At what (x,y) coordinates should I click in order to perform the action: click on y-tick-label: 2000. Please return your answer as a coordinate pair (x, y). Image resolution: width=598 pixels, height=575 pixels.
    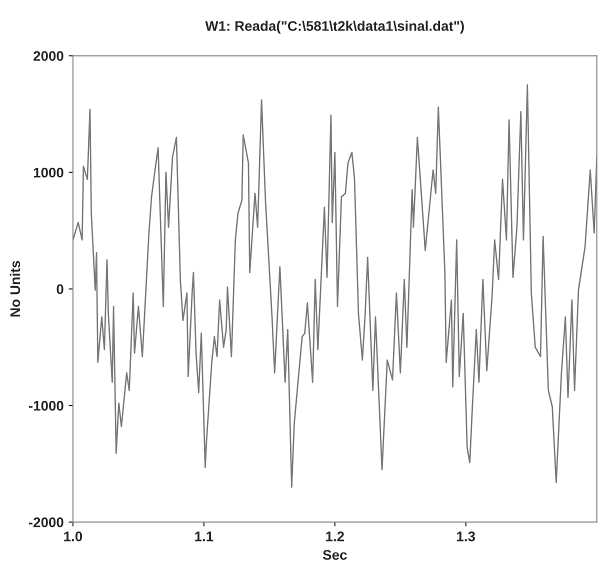
    Looking at the image, I should click on (49, 56).